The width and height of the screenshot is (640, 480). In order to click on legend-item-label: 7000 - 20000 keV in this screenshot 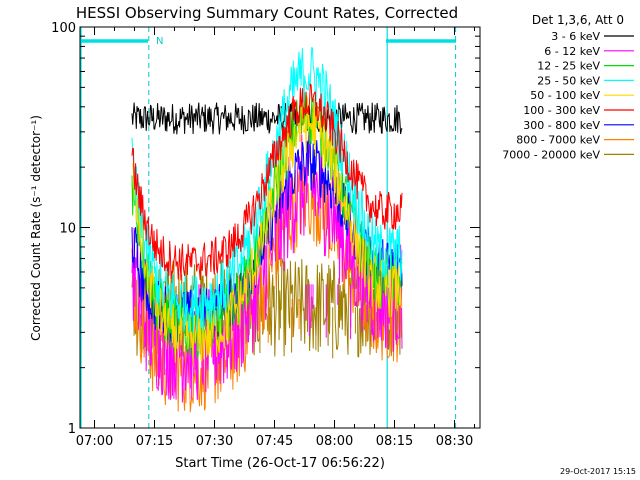, I will do `click(551, 154)`.